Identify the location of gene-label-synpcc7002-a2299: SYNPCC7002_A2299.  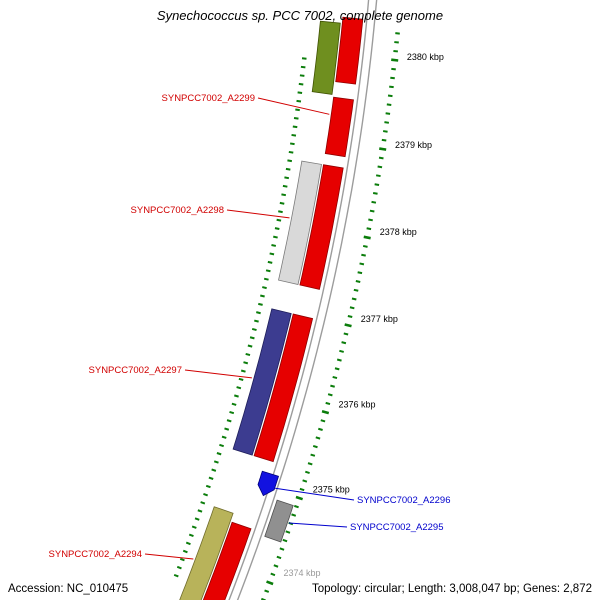
(208, 98).